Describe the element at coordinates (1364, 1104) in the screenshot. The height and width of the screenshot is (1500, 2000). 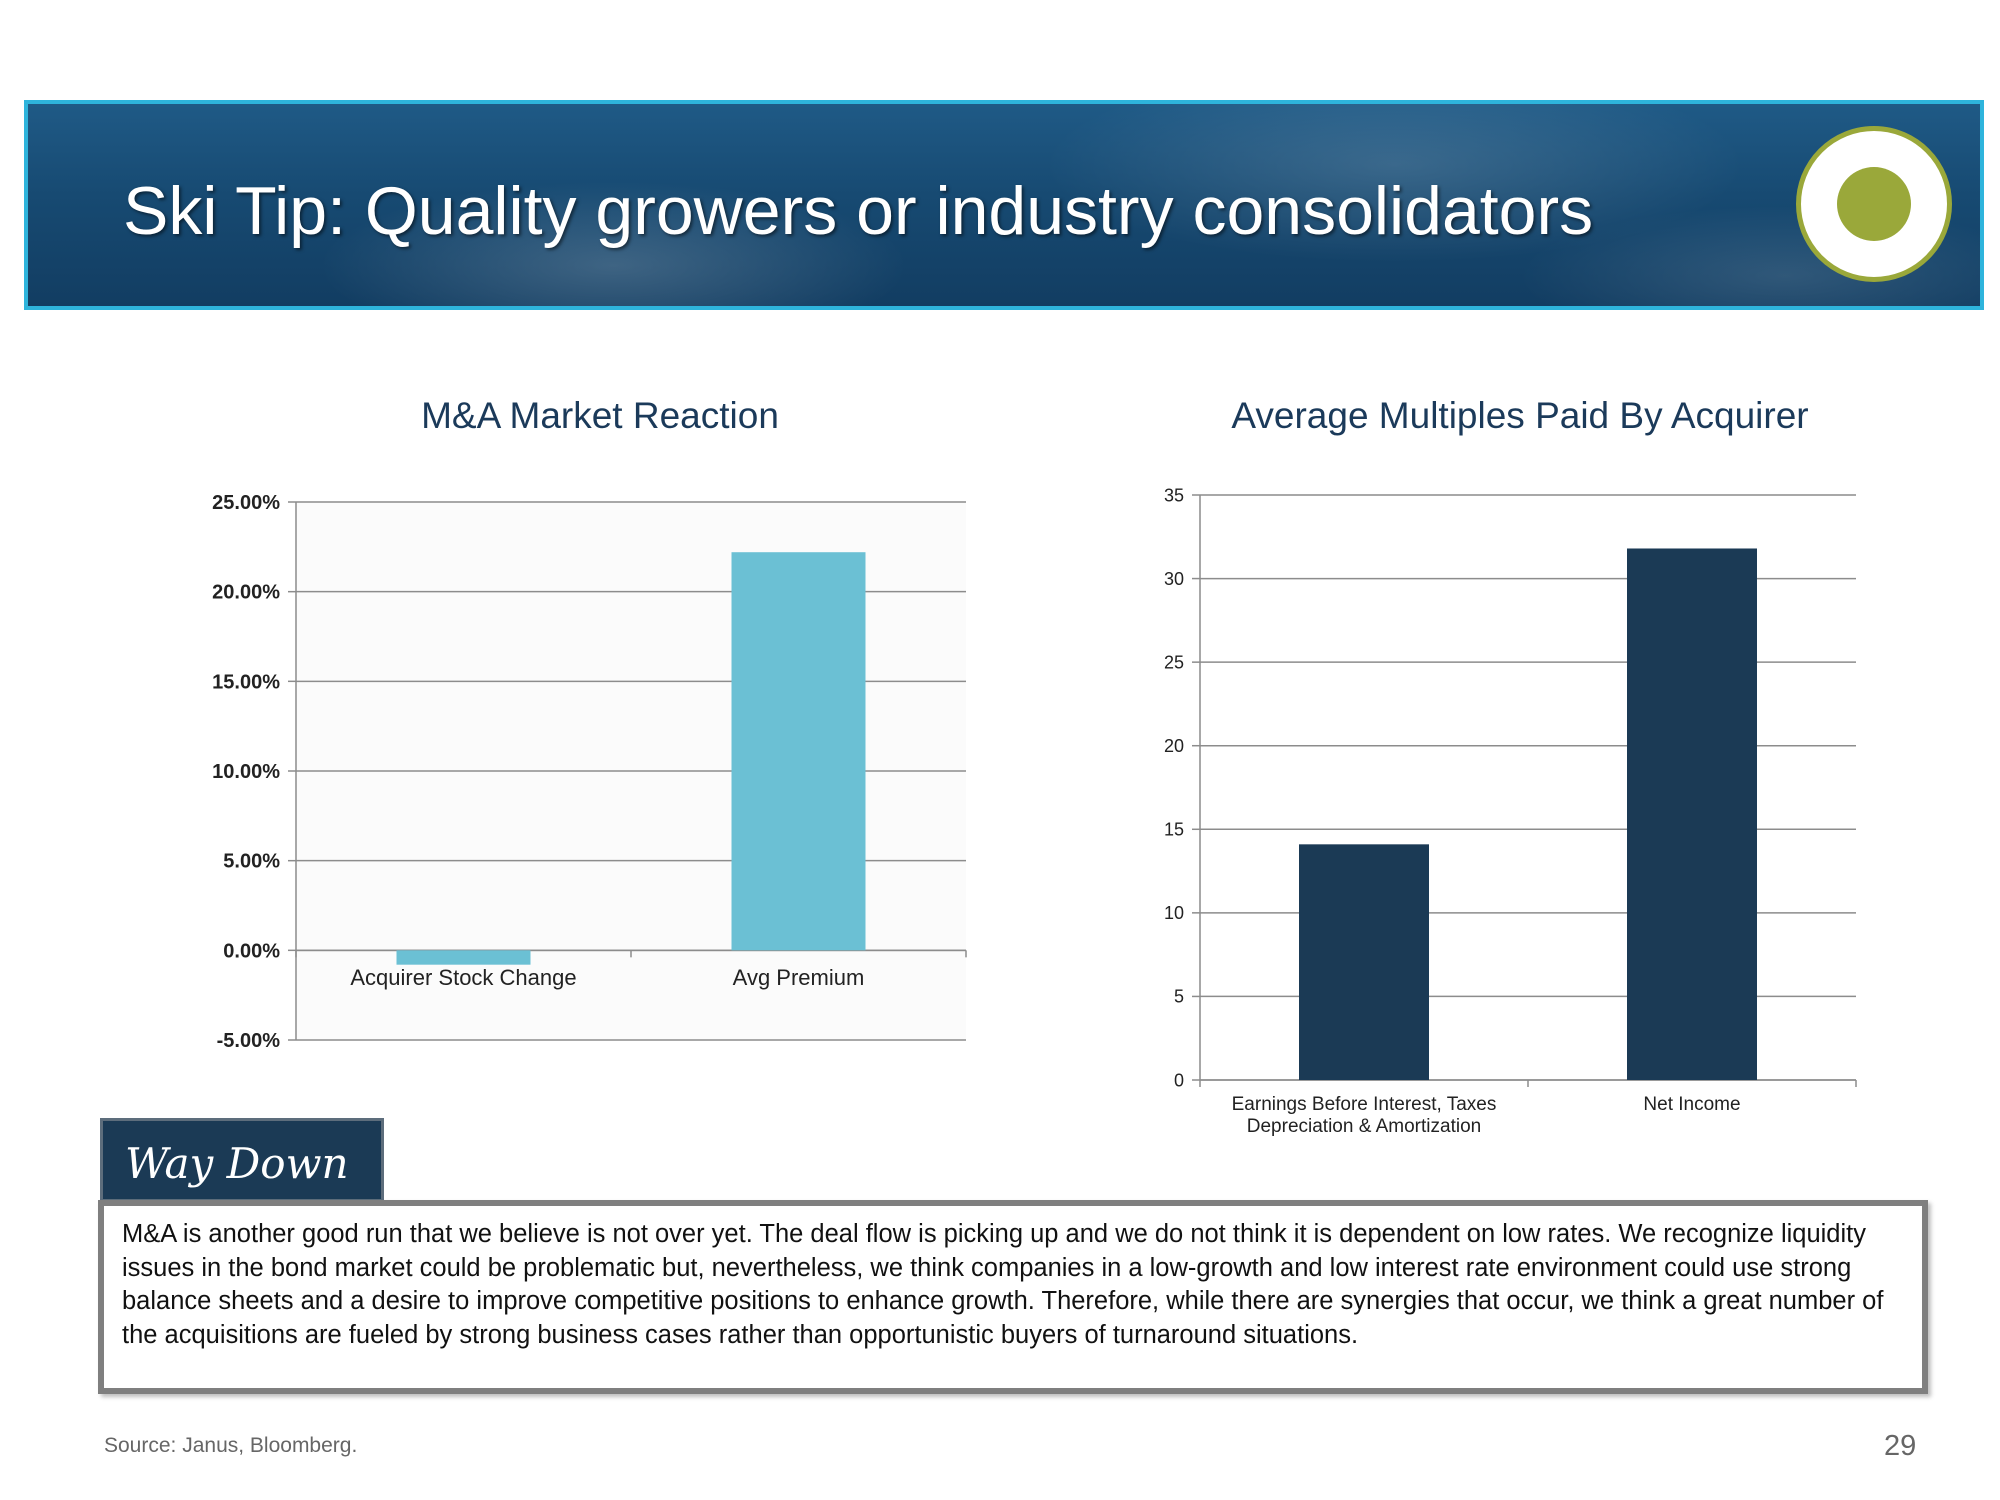
I see `x-category-label: Earnings Before Interest, Taxes` at that location.